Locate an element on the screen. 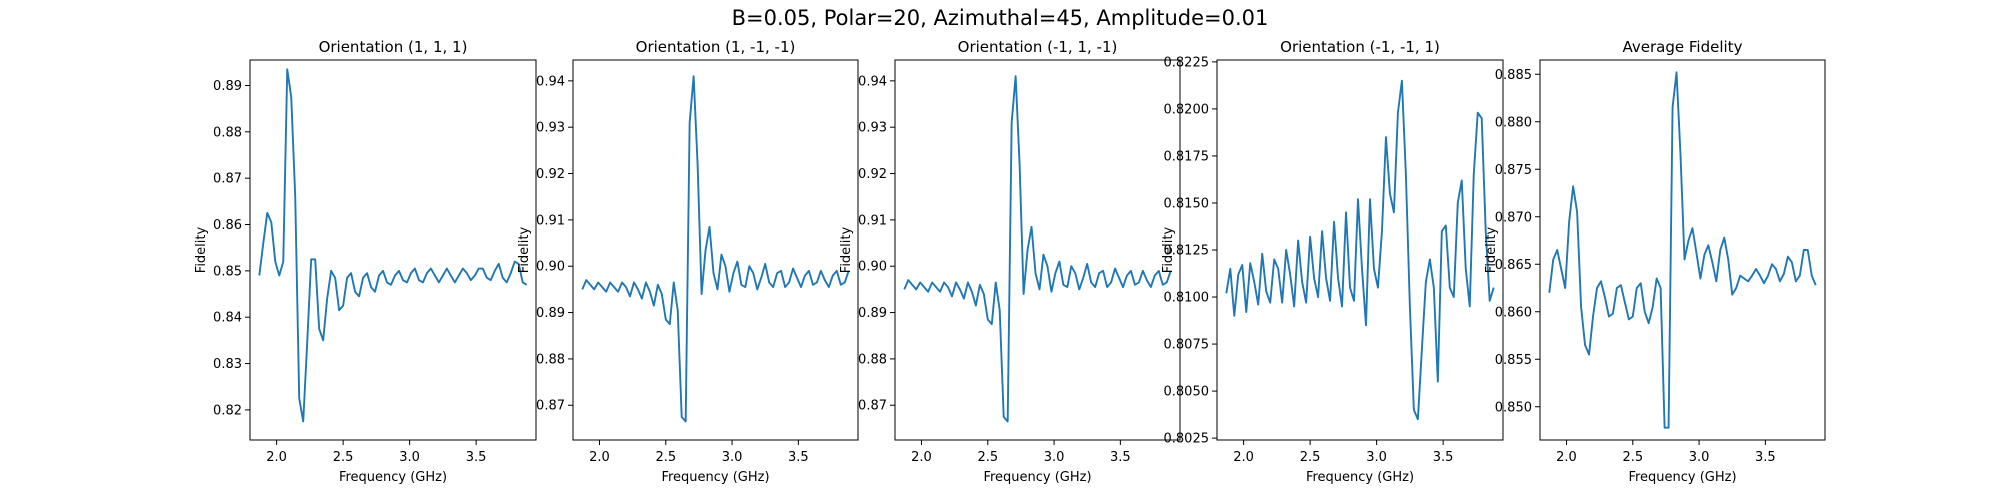 This screenshot has width=2000, height=504. y-tick-label: 0.860 is located at coordinates (1513, 312).